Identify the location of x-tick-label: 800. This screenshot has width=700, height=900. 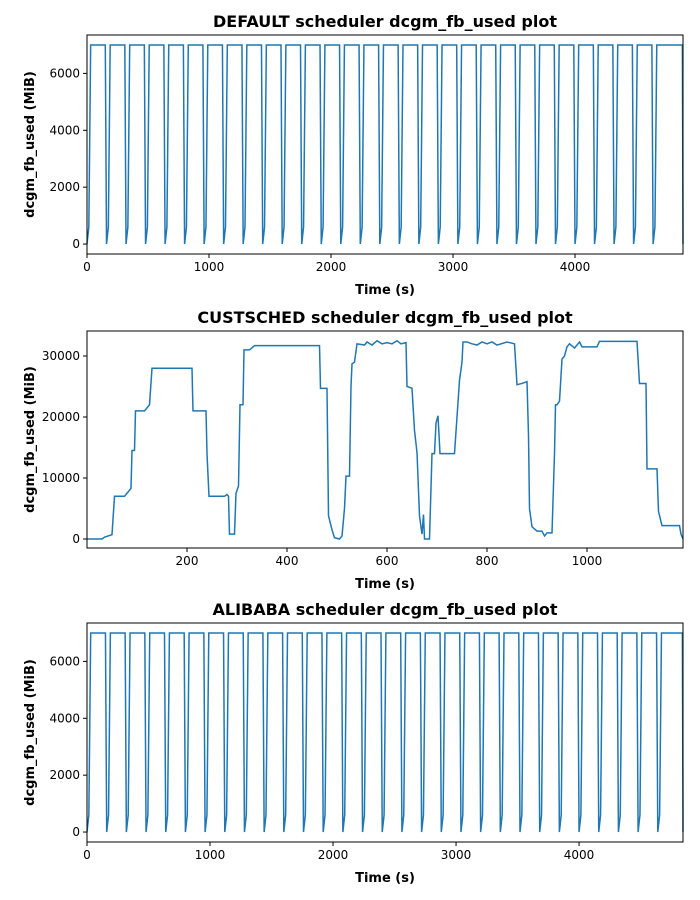
(487, 561).